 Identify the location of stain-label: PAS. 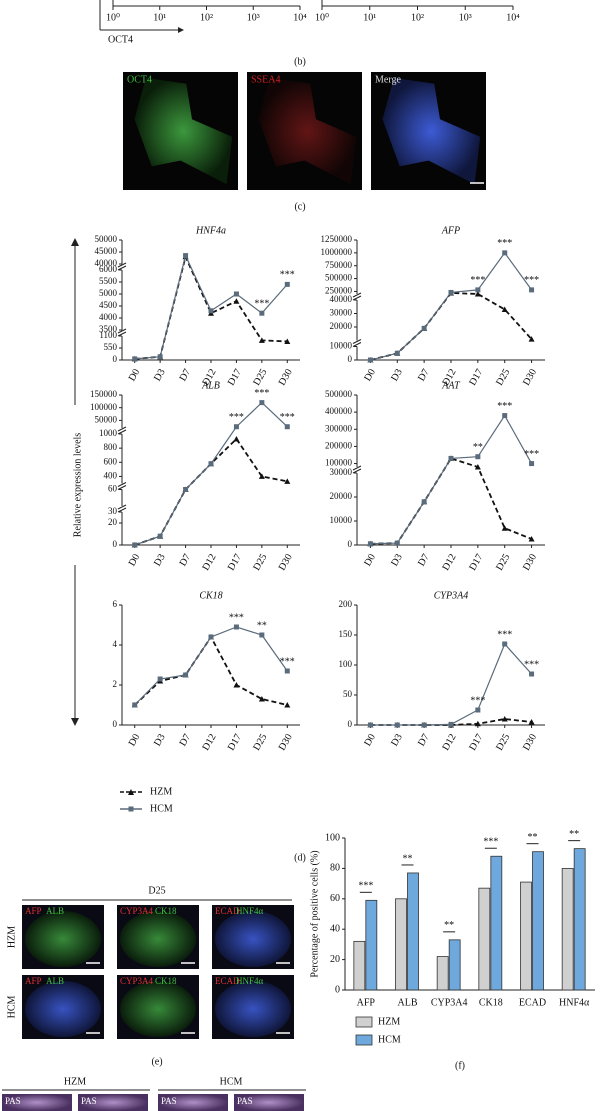
(245, 1101).